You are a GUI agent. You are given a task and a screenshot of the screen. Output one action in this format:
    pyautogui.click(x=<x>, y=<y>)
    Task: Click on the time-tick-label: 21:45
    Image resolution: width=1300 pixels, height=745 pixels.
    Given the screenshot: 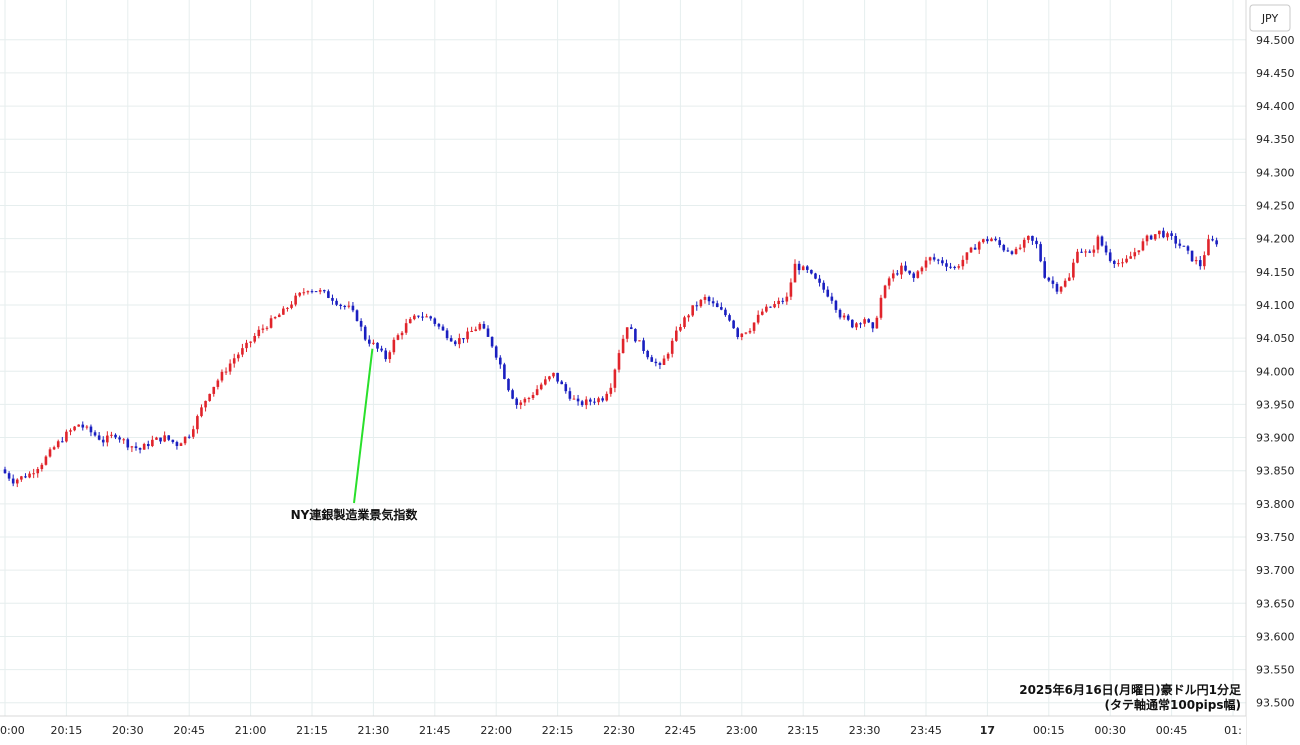 What is the action you would take?
    pyautogui.click(x=435, y=730)
    